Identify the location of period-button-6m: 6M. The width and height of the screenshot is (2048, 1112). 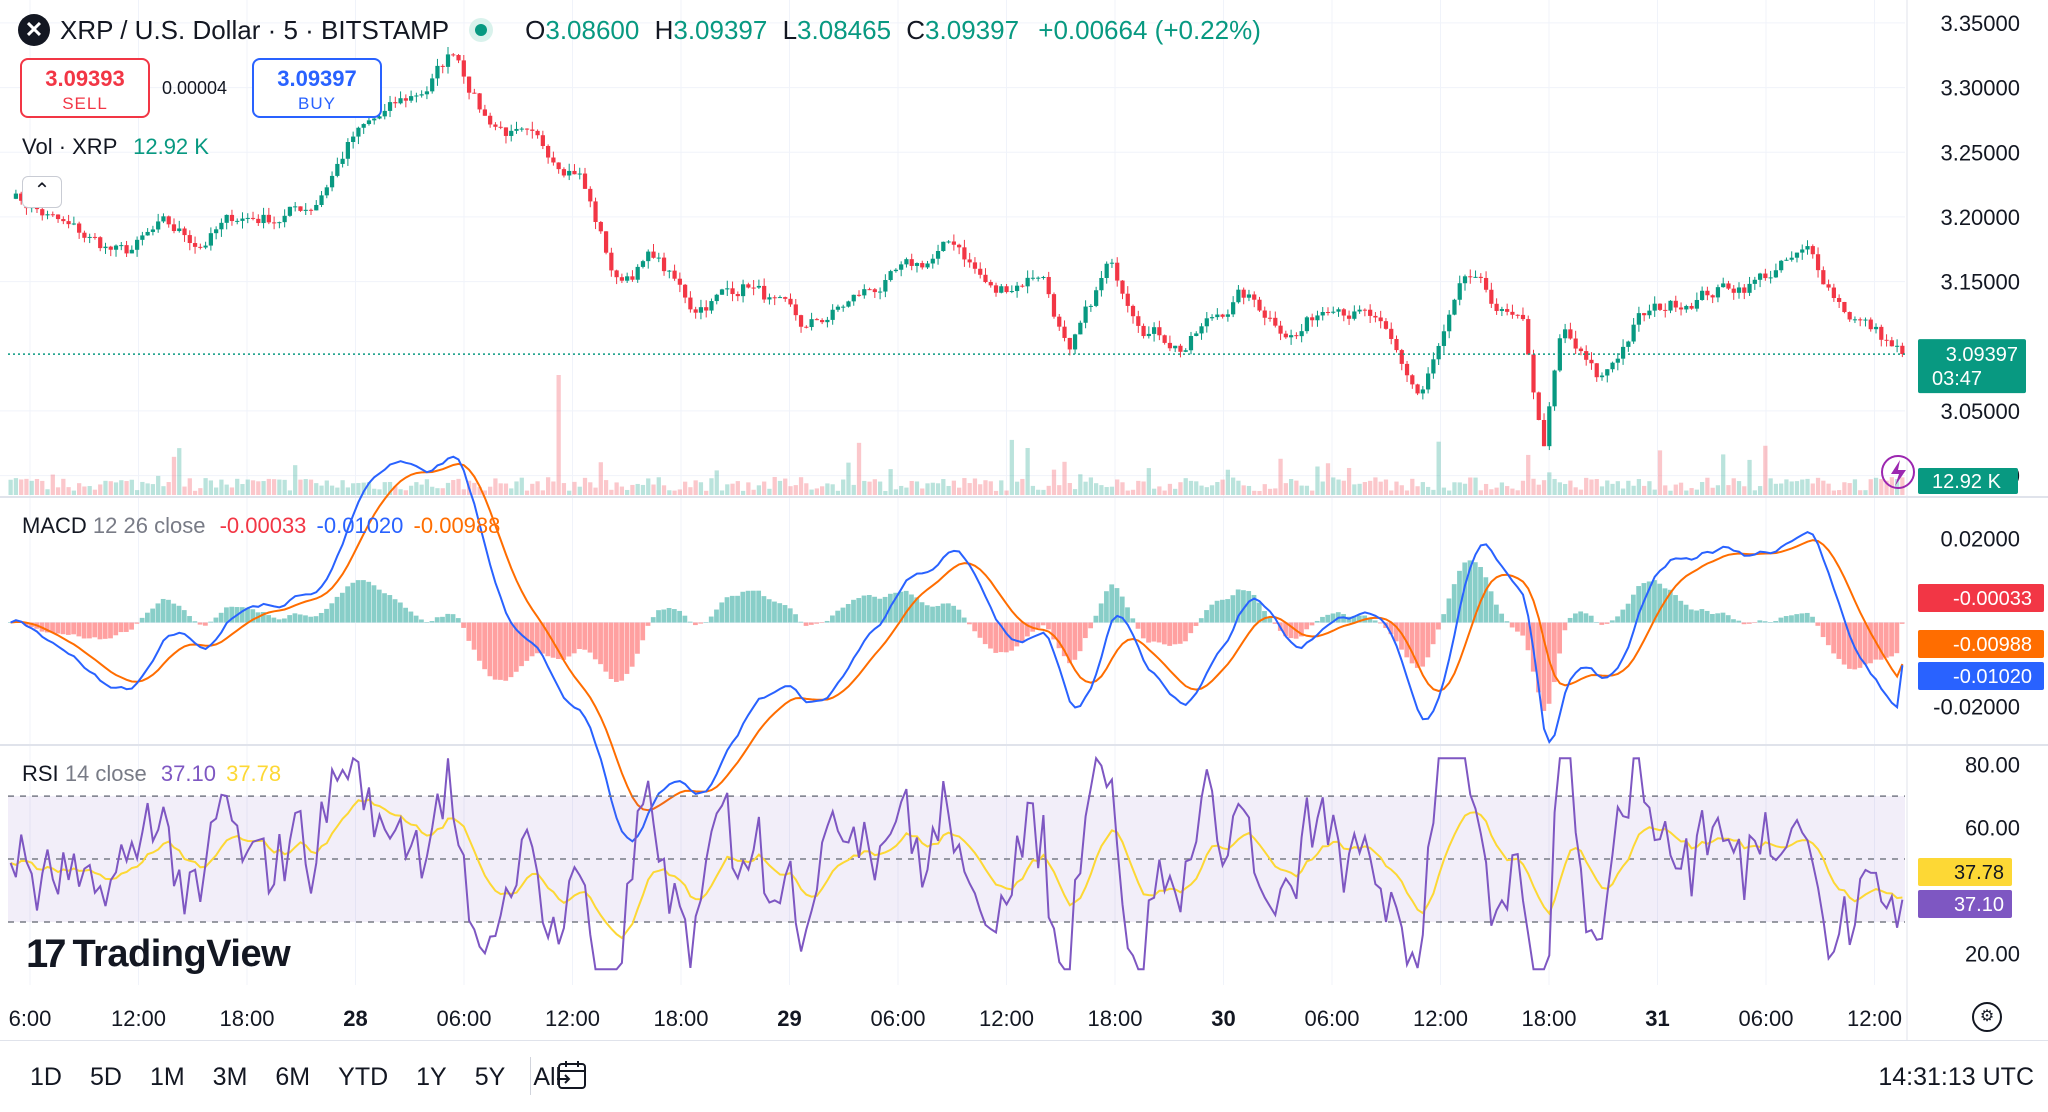
(293, 1077).